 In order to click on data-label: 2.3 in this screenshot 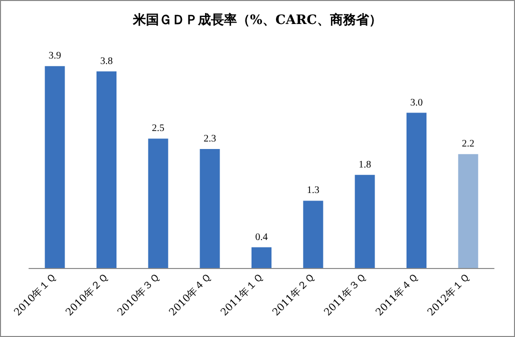, I will do `click(210, 138)`.